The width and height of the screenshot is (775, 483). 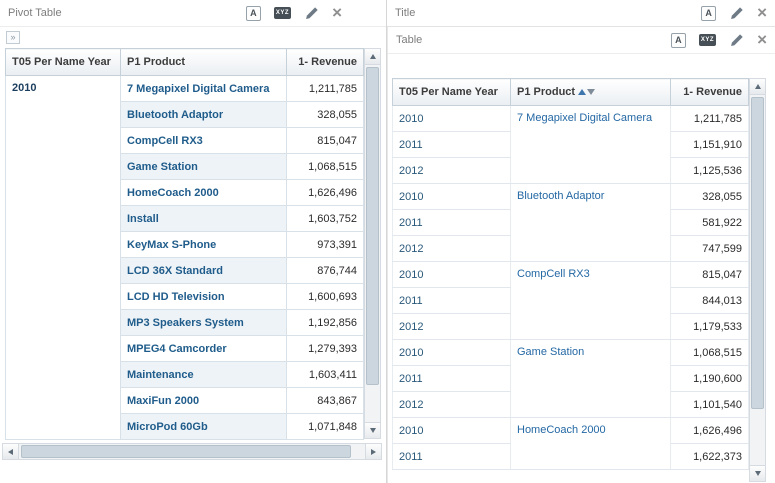 What do you see at coordinates (203, 348) in the screenshot?
I see `pivot-product-cell: MPEG4 Camcorder` at bounding box center [203, 348].